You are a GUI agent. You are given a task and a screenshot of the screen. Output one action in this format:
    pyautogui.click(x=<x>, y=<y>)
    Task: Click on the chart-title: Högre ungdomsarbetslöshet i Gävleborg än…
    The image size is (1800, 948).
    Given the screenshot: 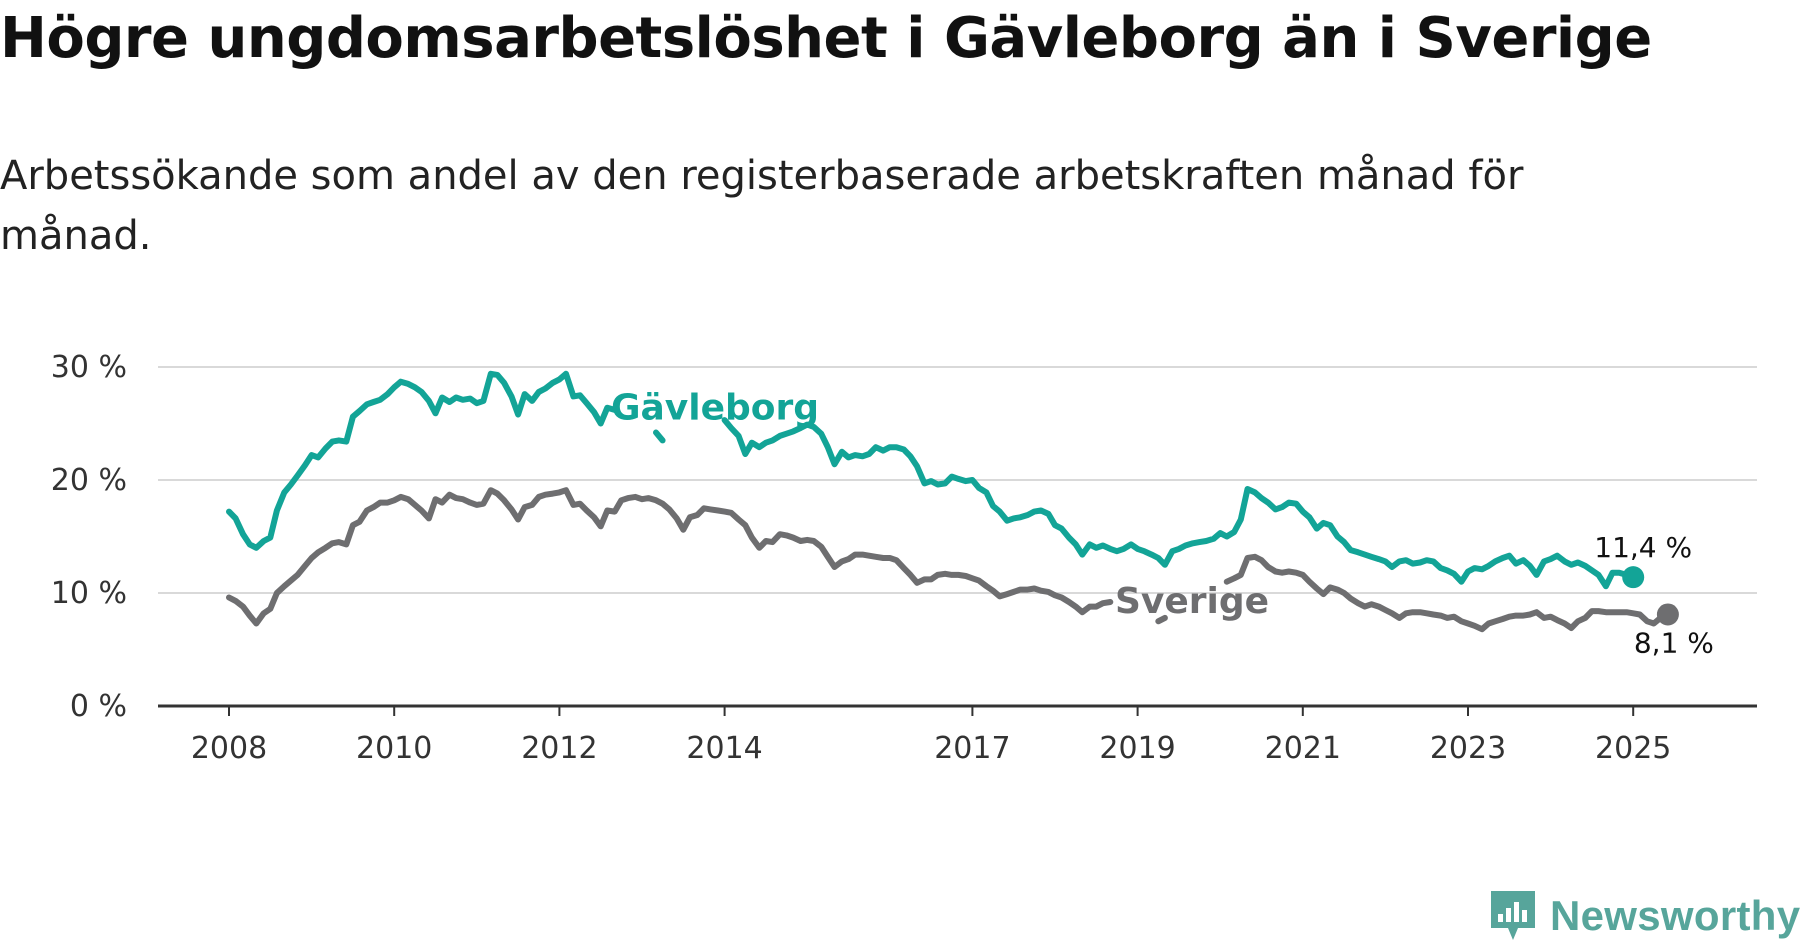 What is the action you would take?
    pyautogui.click(x=826, y=38)
    